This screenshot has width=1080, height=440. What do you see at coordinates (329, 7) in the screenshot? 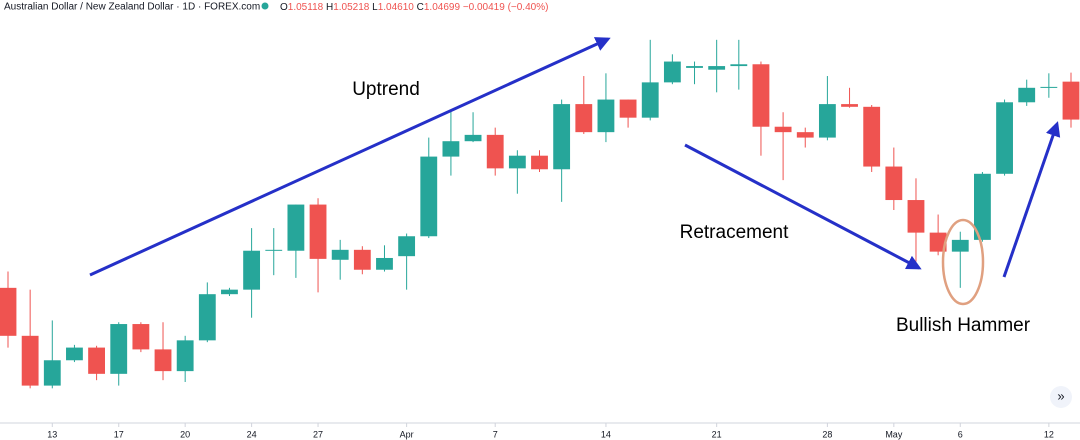
I see `legend-label: H` at bounding box center [329, 7].